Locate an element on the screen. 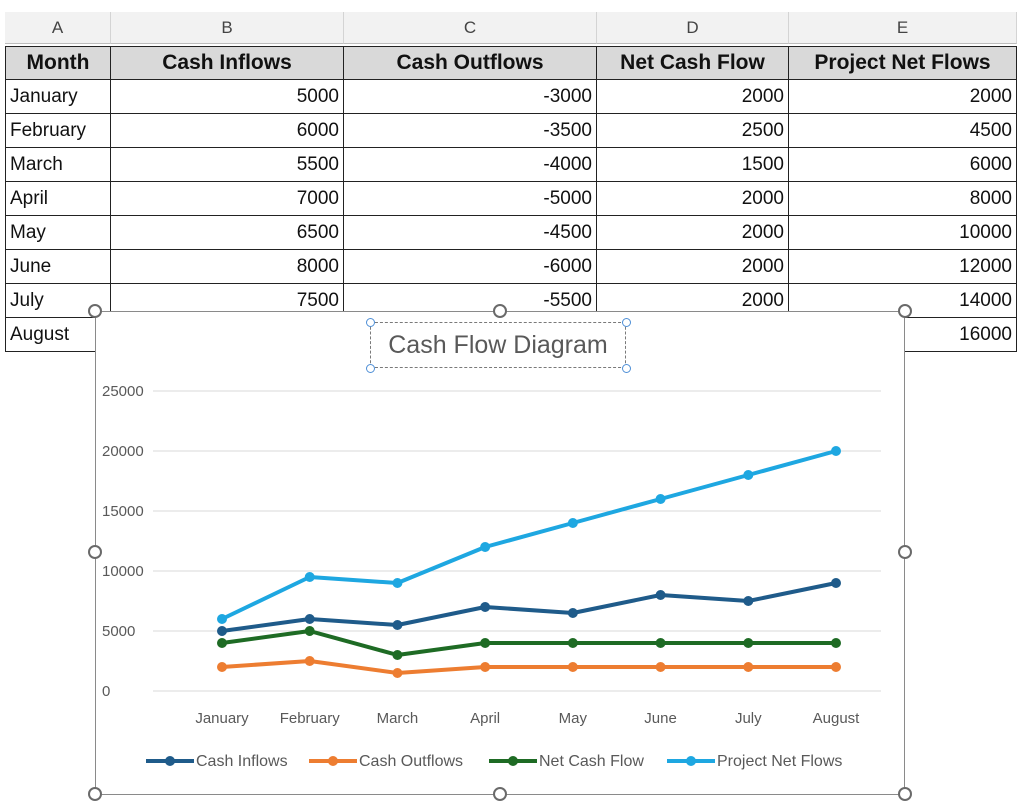 This screenshot has height=801, width=1024. column-header-e: E is located at coordinates (903, 28).